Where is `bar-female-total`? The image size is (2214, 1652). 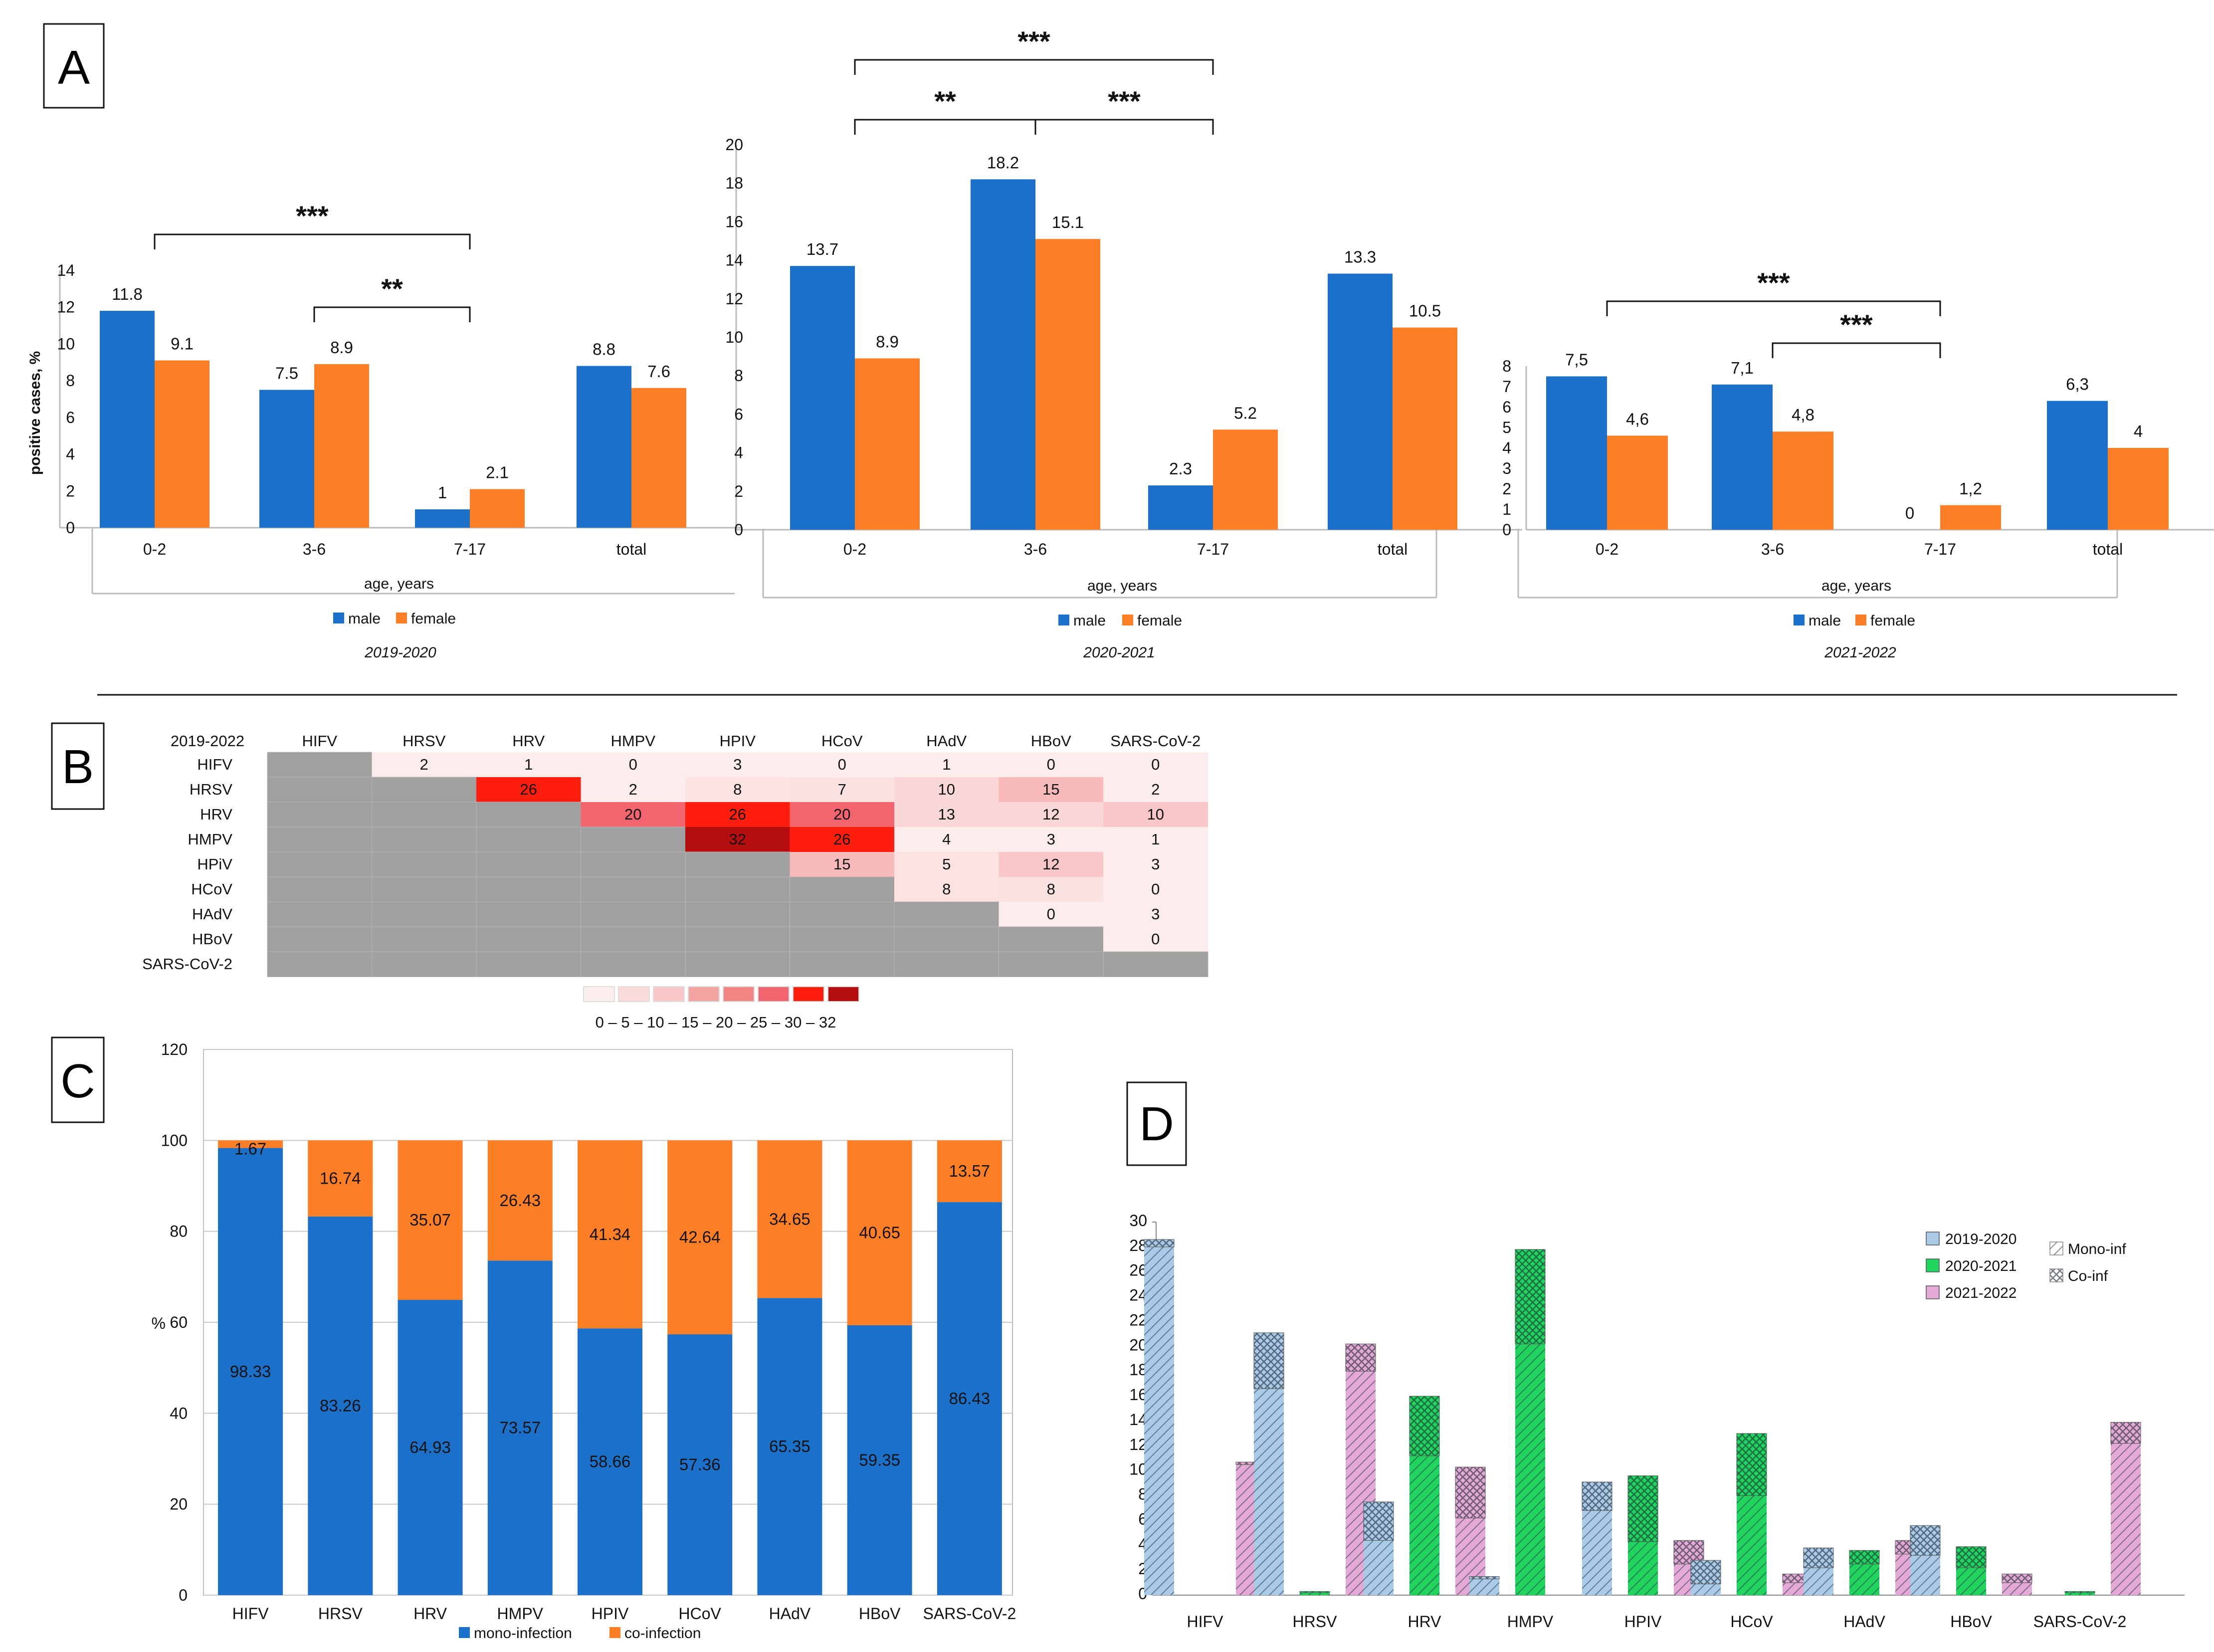
bar-female-total is located at coordinates (658, 458).